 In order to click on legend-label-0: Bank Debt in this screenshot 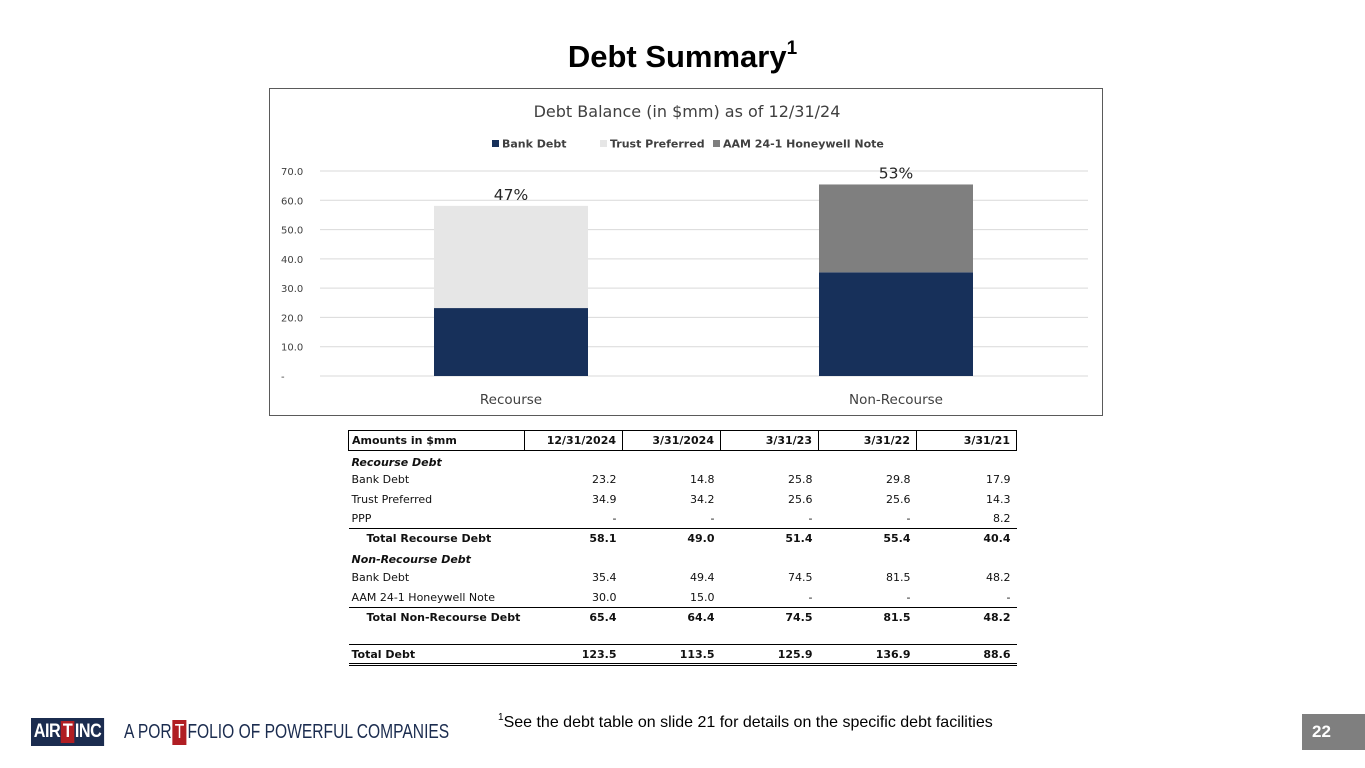, I will do `click(534, 144)`.